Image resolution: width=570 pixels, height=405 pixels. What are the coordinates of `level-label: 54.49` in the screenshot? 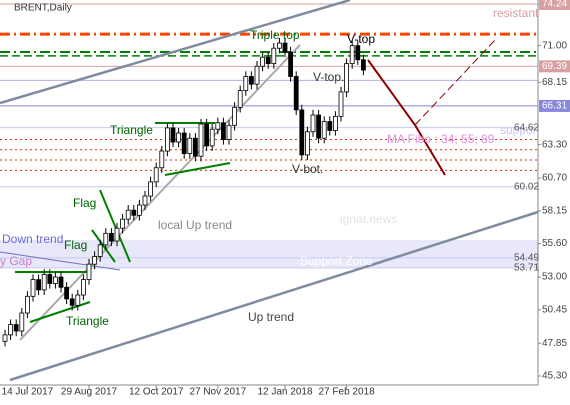 It's located at (526, 258).